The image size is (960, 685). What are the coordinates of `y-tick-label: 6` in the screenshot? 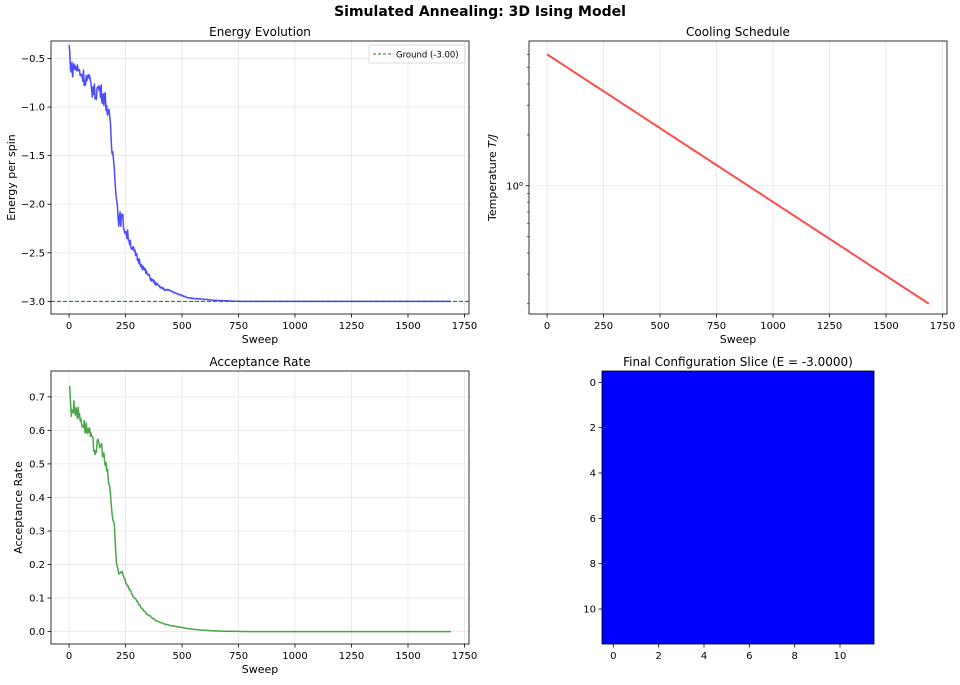 It's located at (593, 519).